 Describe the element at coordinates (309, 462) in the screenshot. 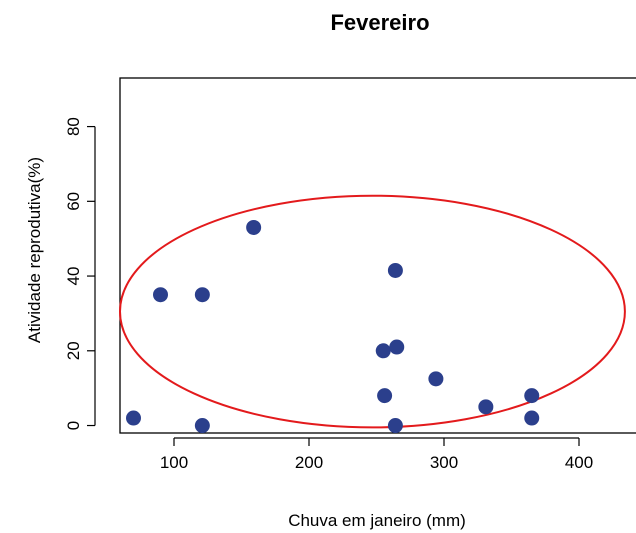

I see `x-tick-label: 200` at that location.